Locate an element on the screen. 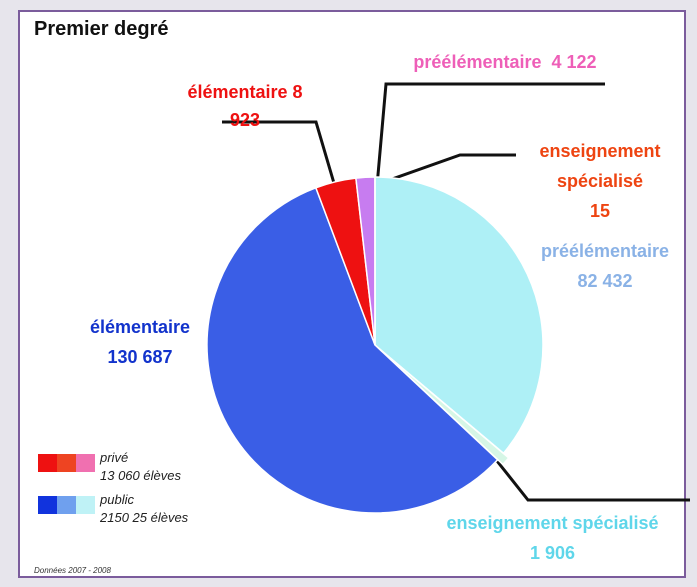  legend-note: 13 060 élèves is located at coordinates (140, 475).